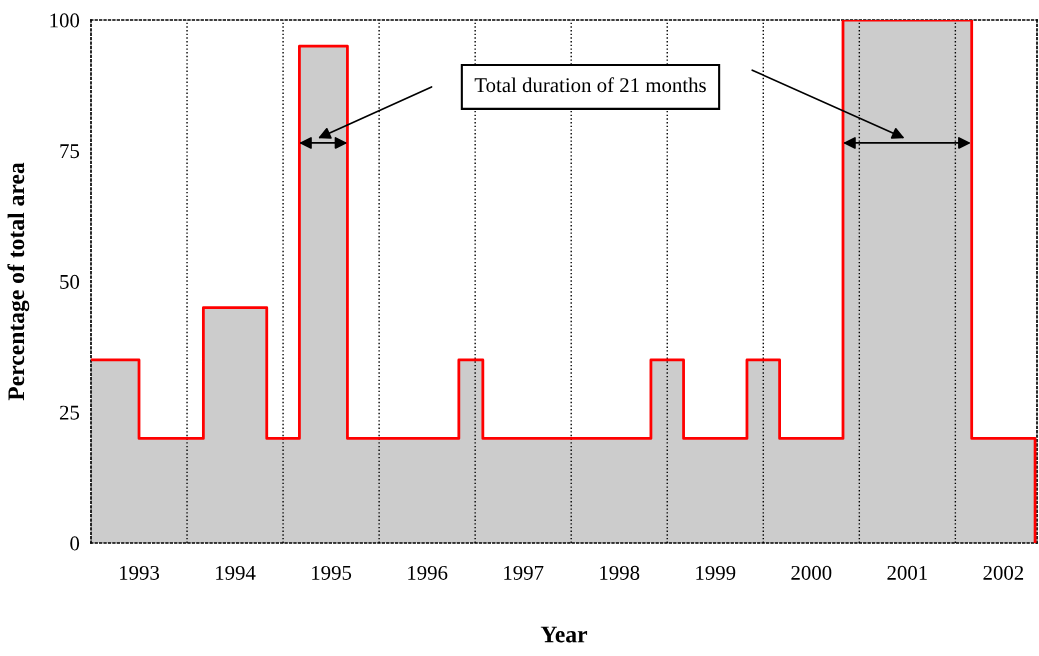 The height and width of the screenshot is (656, 1039). I want to click on x-tick-label: 1998, so click(620, 572).